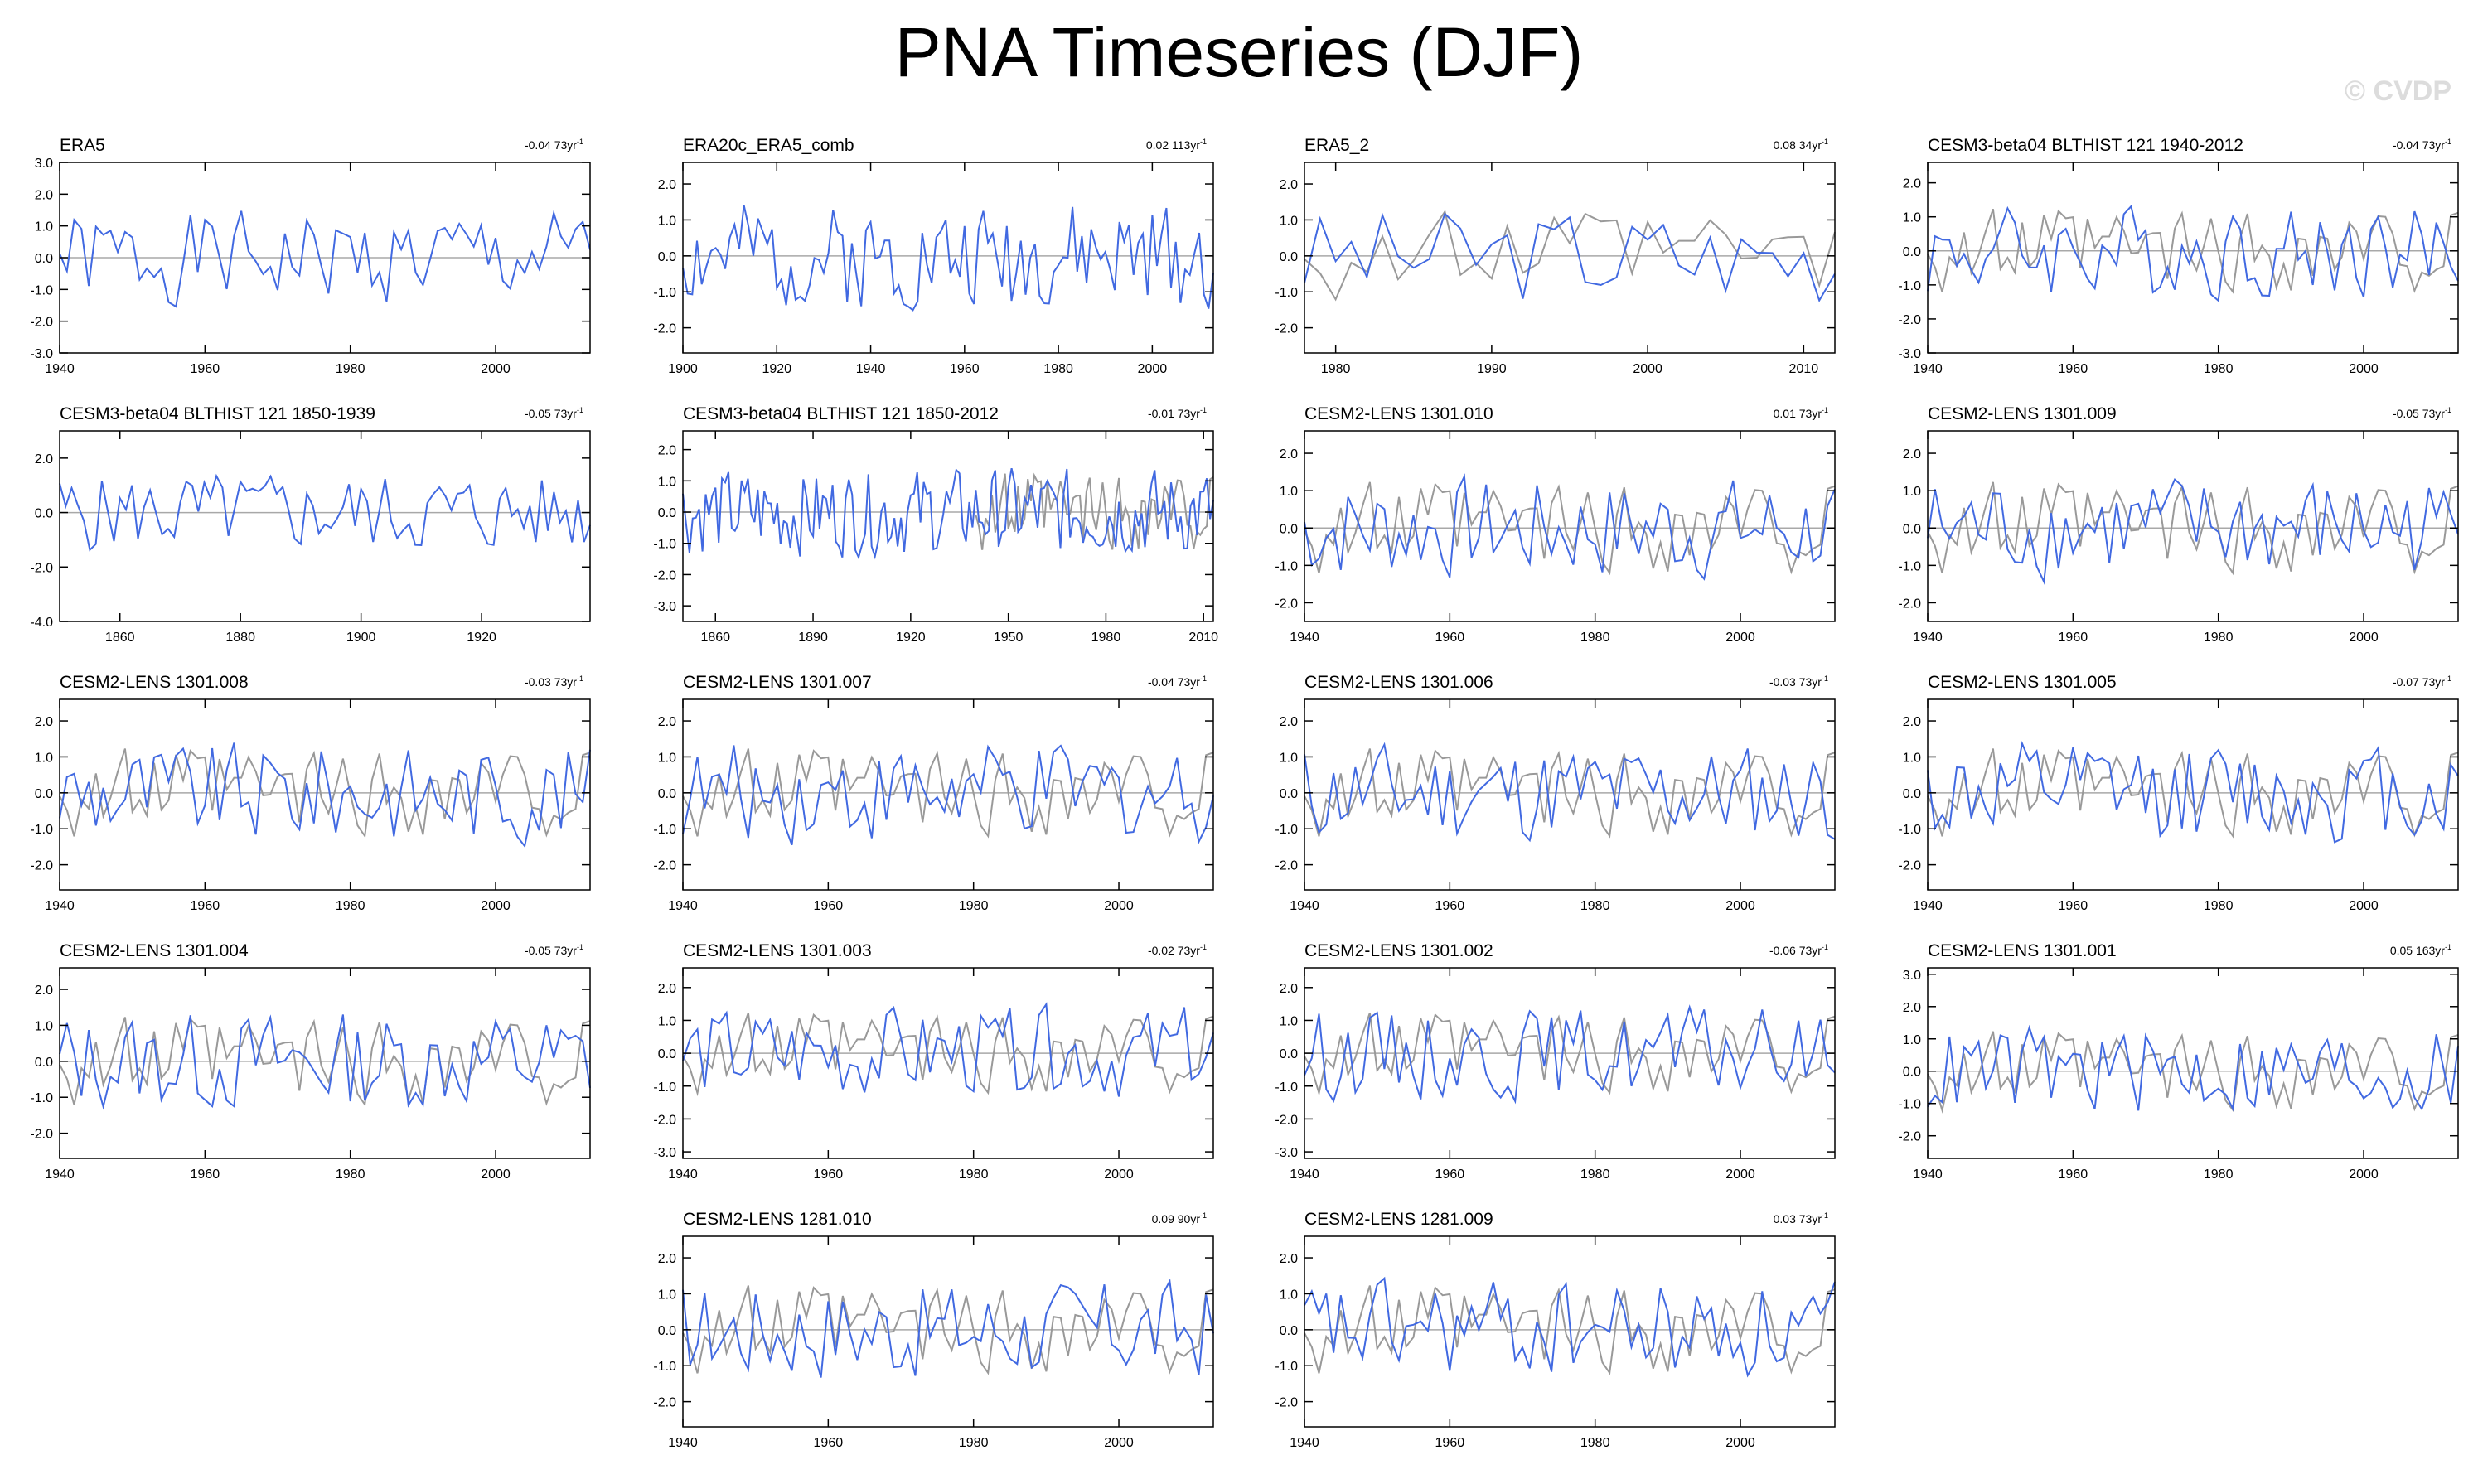 The image size is (2478, 1484). Describe the element at coordinates (1798, 1218) in the screenshot. I see `trend-value: 0.03 73yr` at that location.